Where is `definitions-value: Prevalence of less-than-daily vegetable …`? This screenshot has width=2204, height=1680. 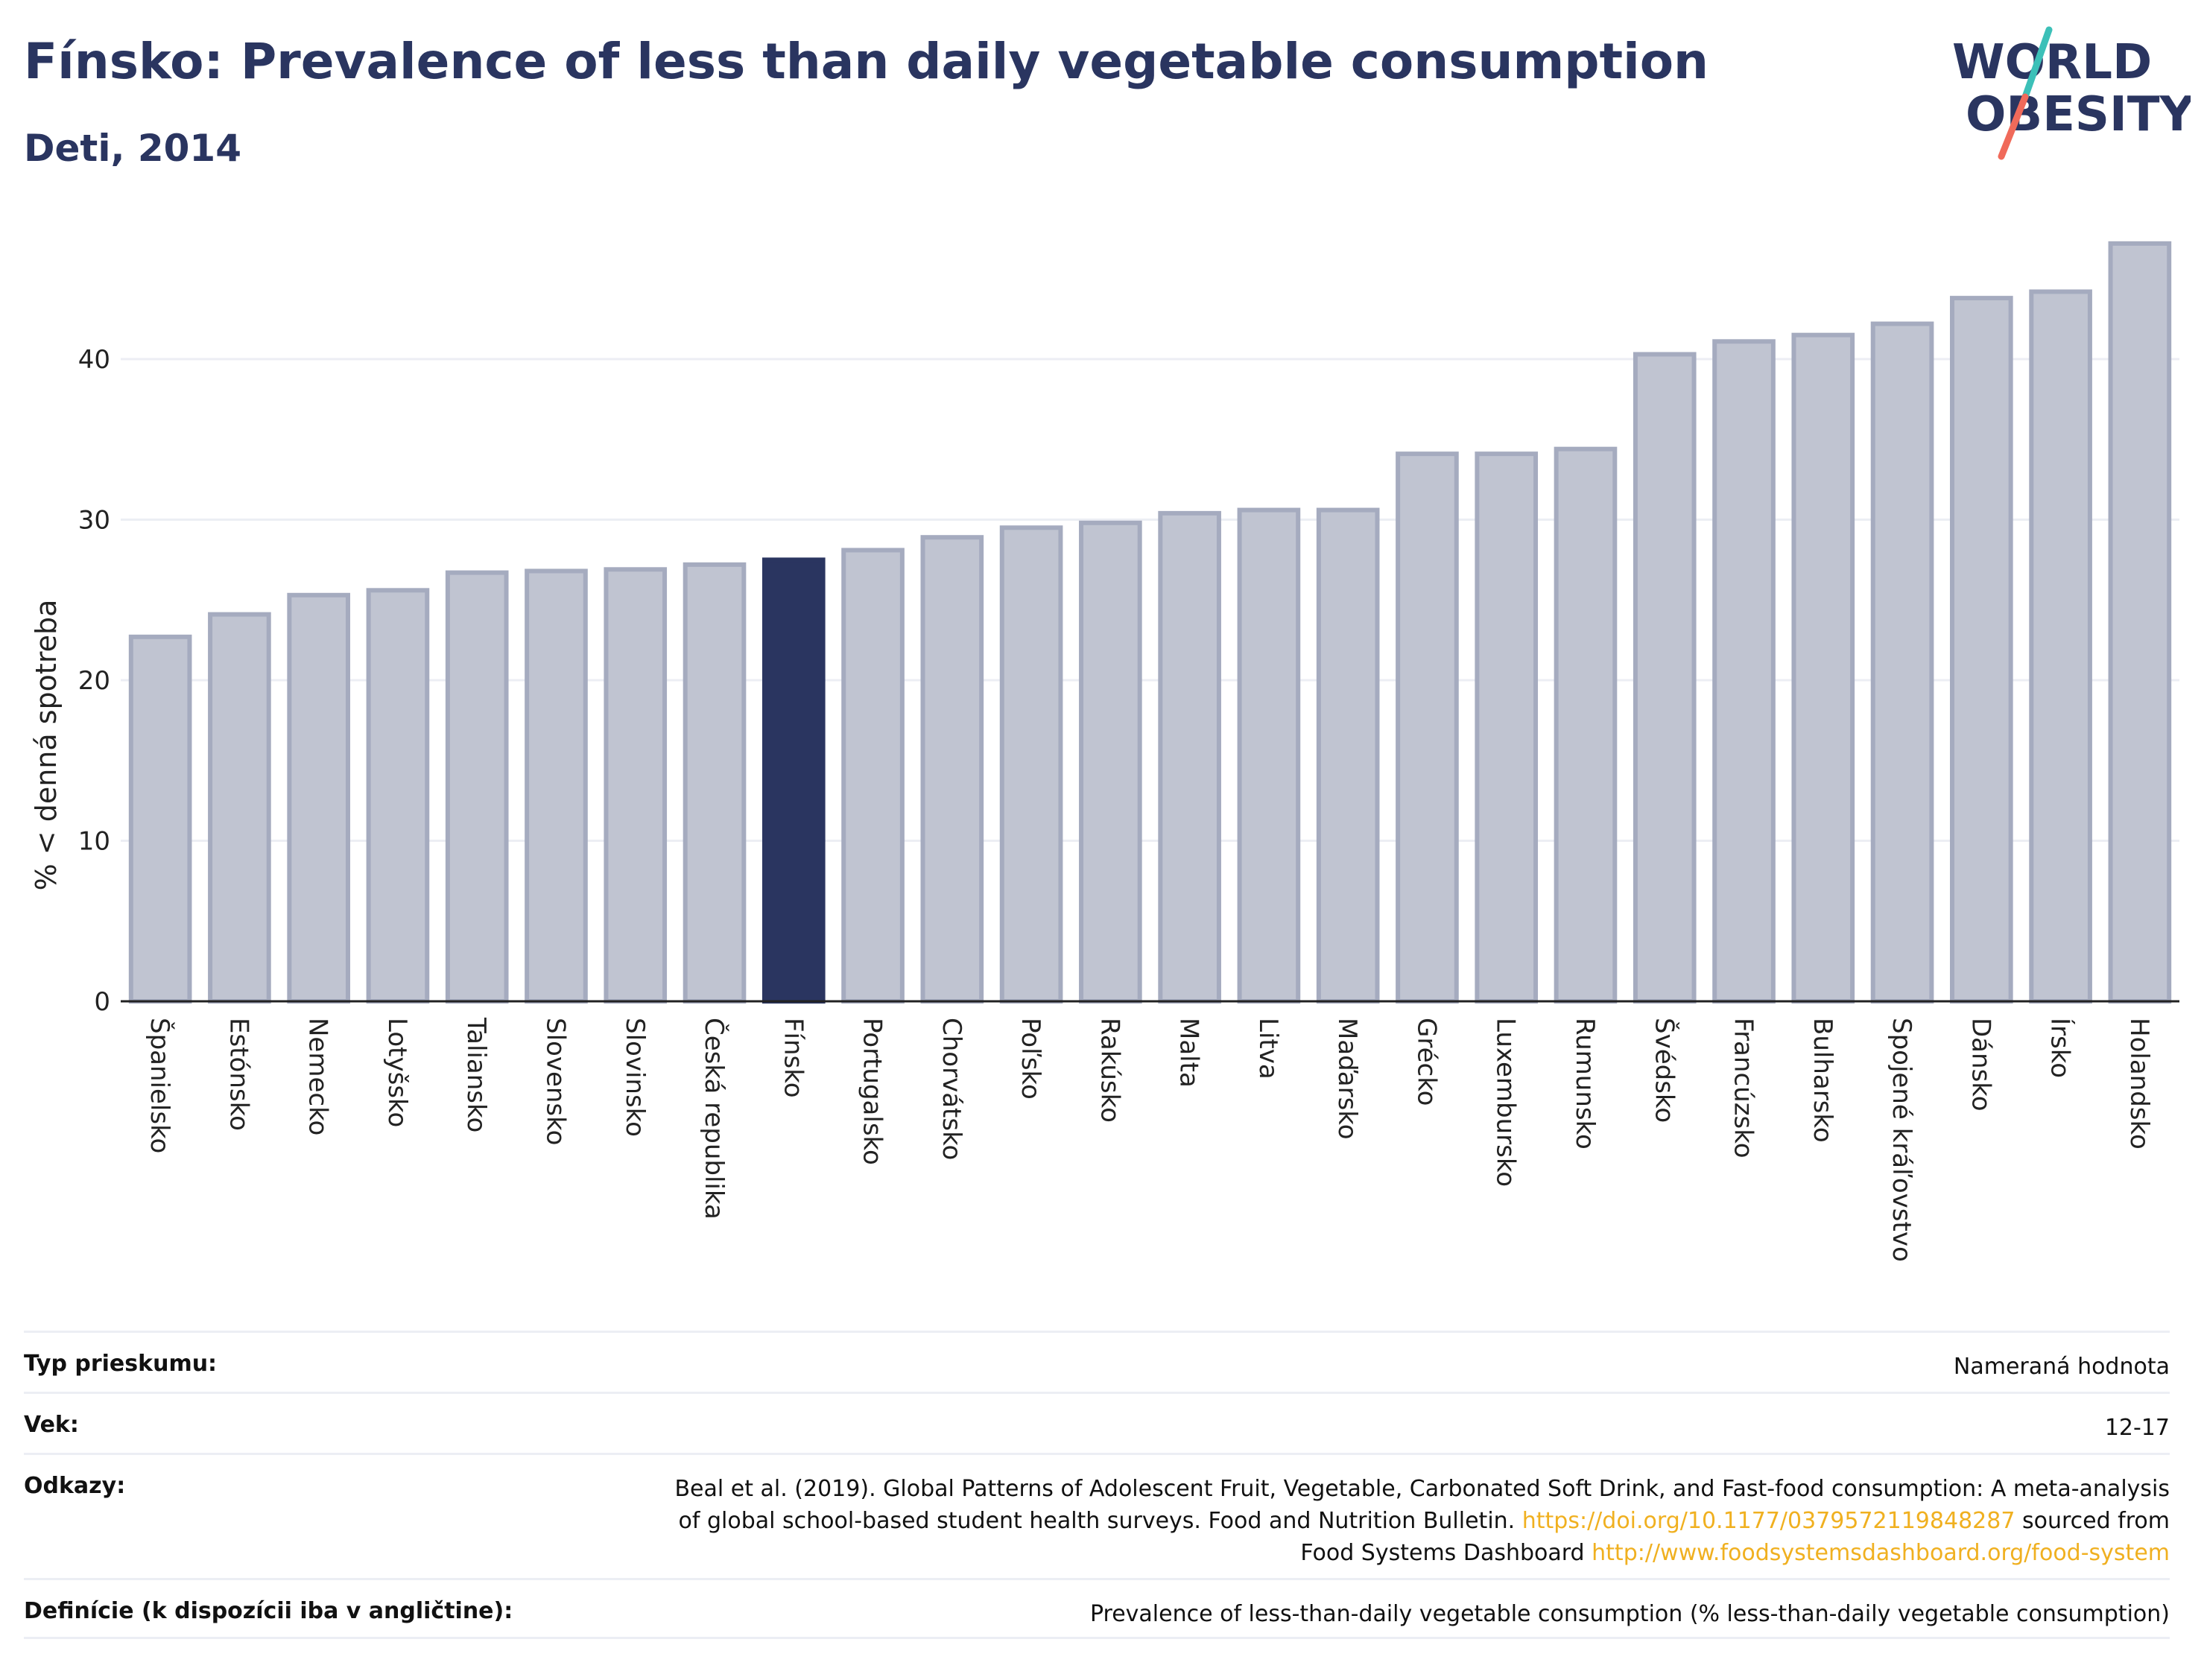 definitions-value: Prevalence of less-than-daily vegetable … is located at coordinates (1630, 1614).